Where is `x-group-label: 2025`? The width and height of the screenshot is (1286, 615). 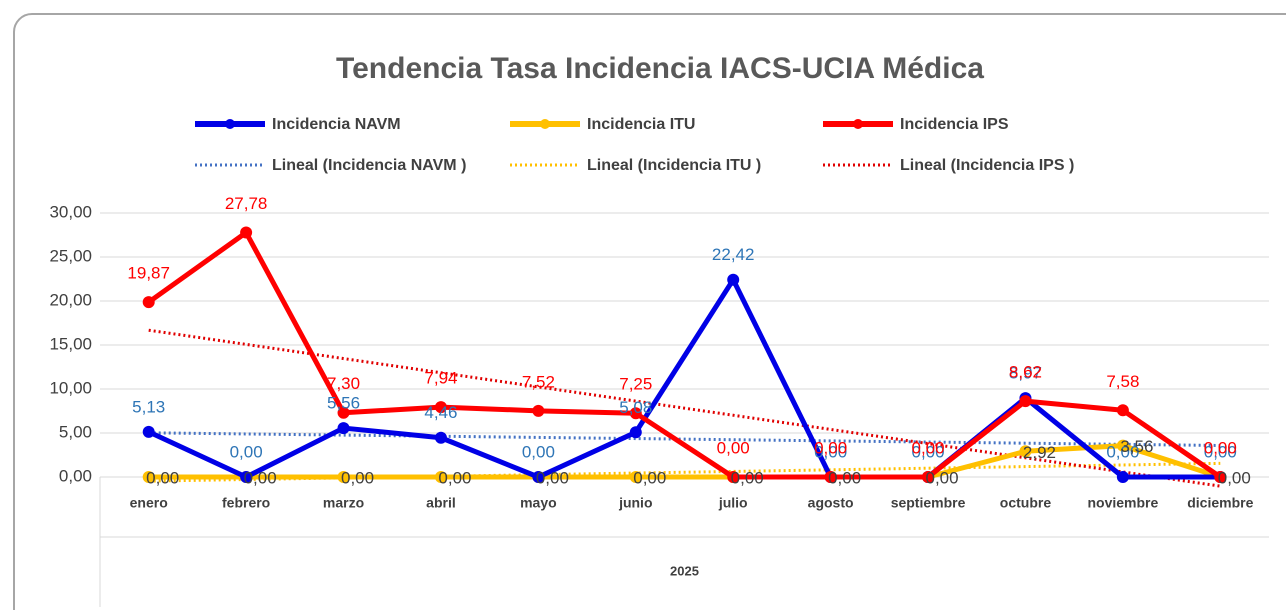
x-group-label: 2025 is located at coordinates (684, 570).